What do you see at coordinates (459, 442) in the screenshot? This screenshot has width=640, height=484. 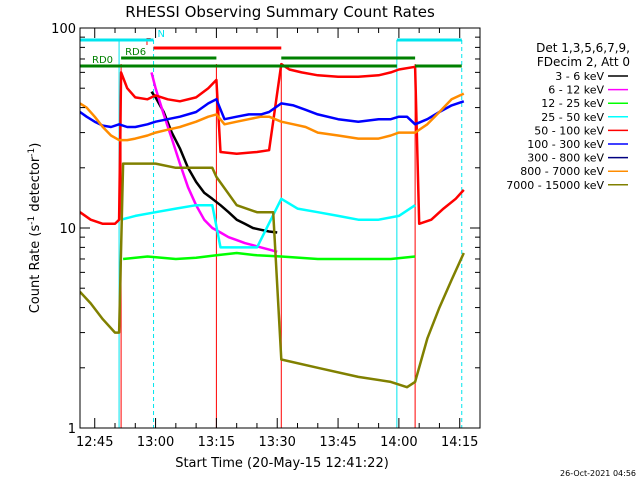 I see `x-tick-label: 14:15` at bounding box center [459, 442].